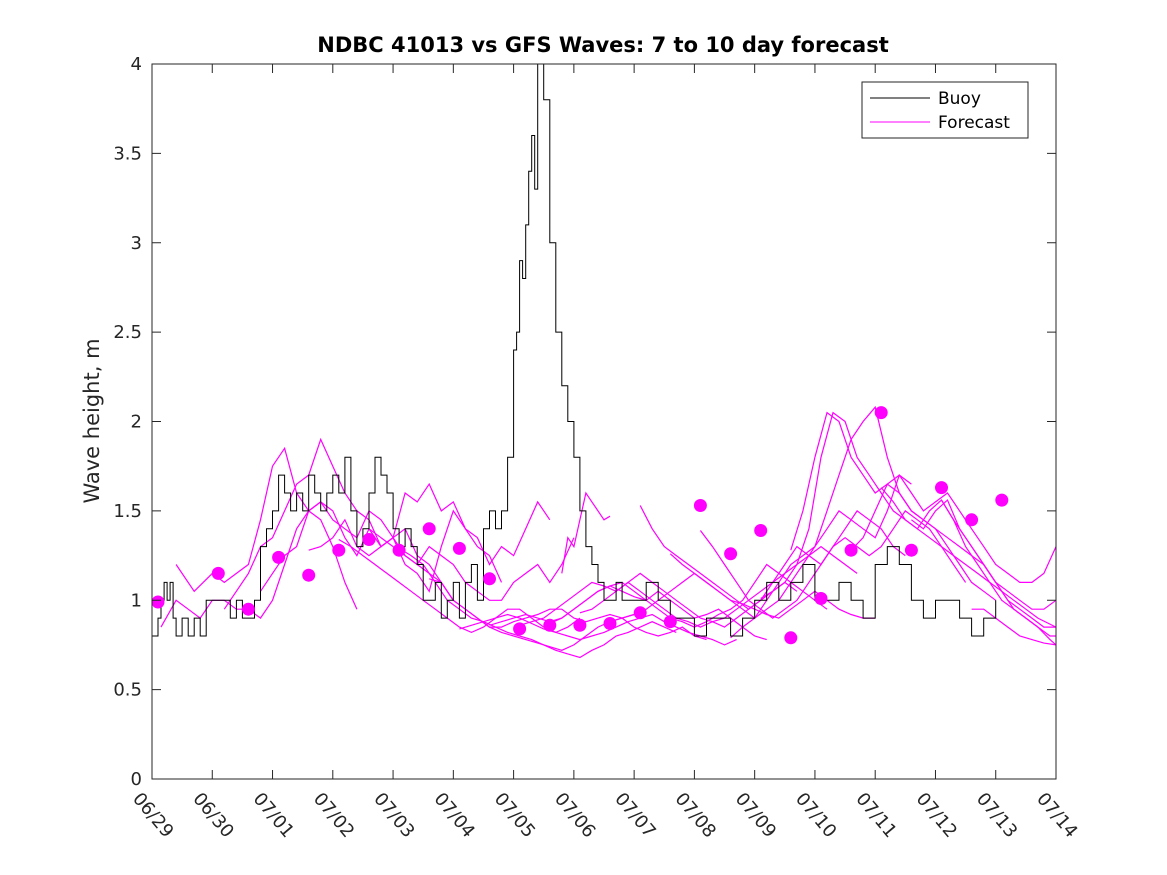 The height and width of the screenshot is (875, 1167). What do you see at coordinates (136, 64) in the screenshot?
I see `y-tick-label: 4` at bounding box center [136, 64].